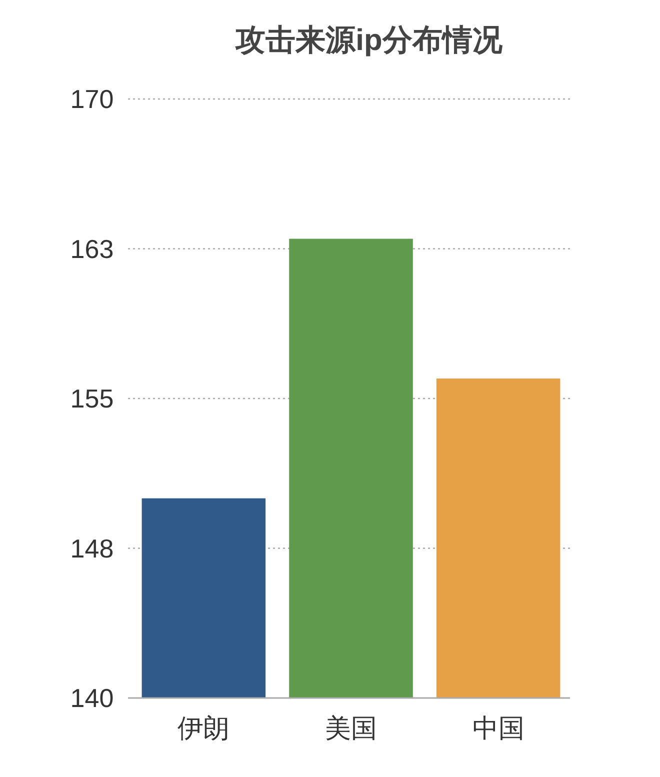 The height and width of the screenshot is (777, 660). I want to click on y-tick-label: 170, so click(92, 99).